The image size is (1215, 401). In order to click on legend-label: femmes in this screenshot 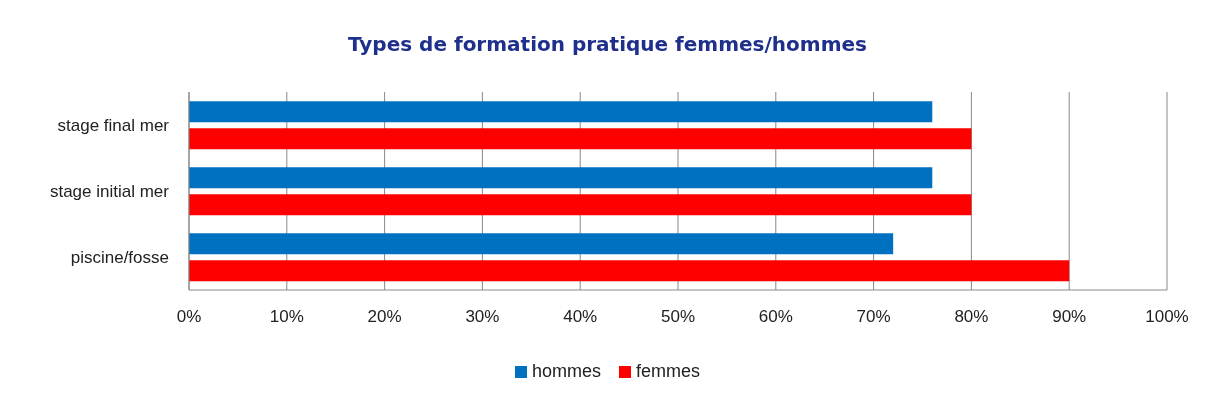, I will do `click(668, 371)`.